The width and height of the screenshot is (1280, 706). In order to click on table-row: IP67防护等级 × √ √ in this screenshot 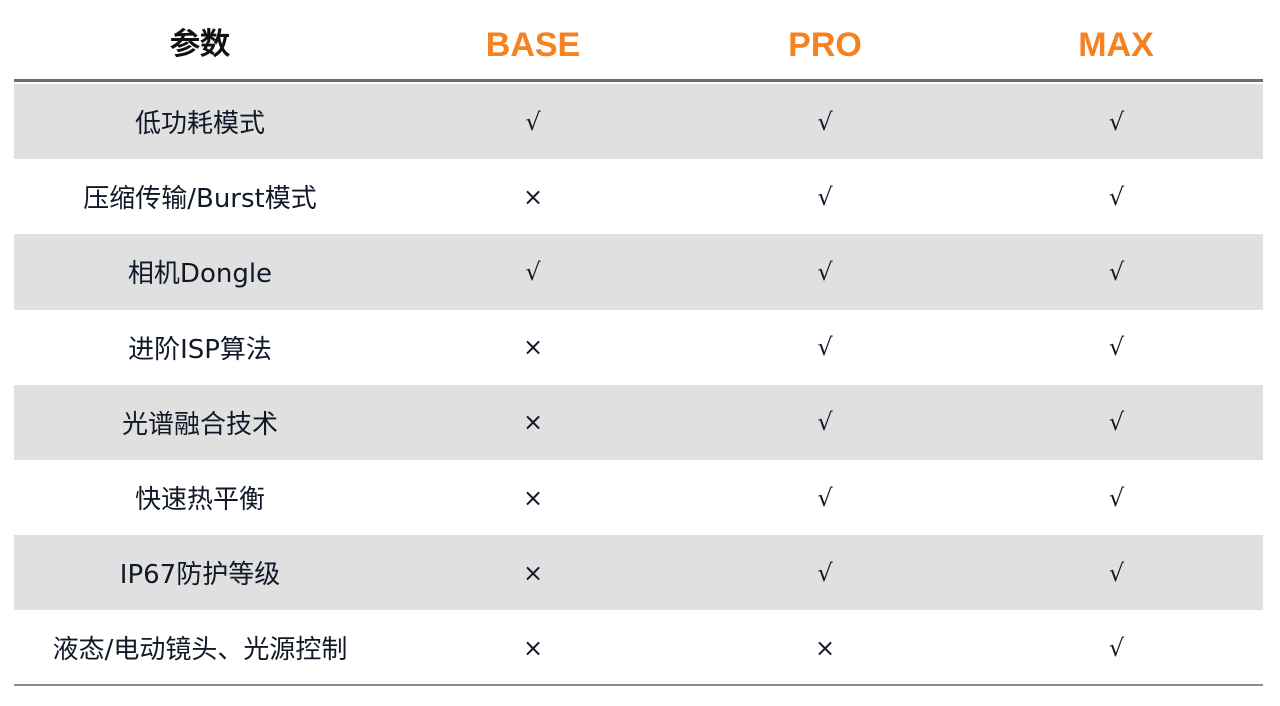, I will do `click(638, 573)`.